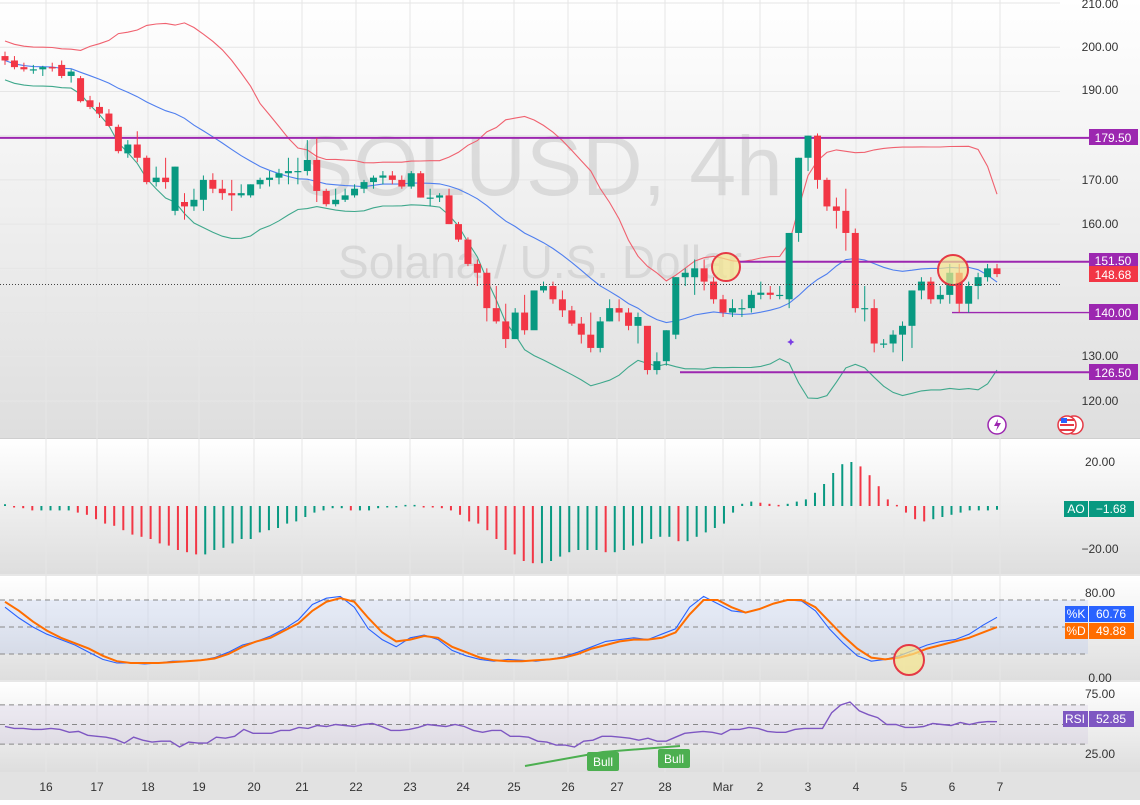 This screenshot has width=1140, height=805. Describe the element at coordinates (1113, 137) in the screenshot. I see `level-tag-179: 179.50` at that location.